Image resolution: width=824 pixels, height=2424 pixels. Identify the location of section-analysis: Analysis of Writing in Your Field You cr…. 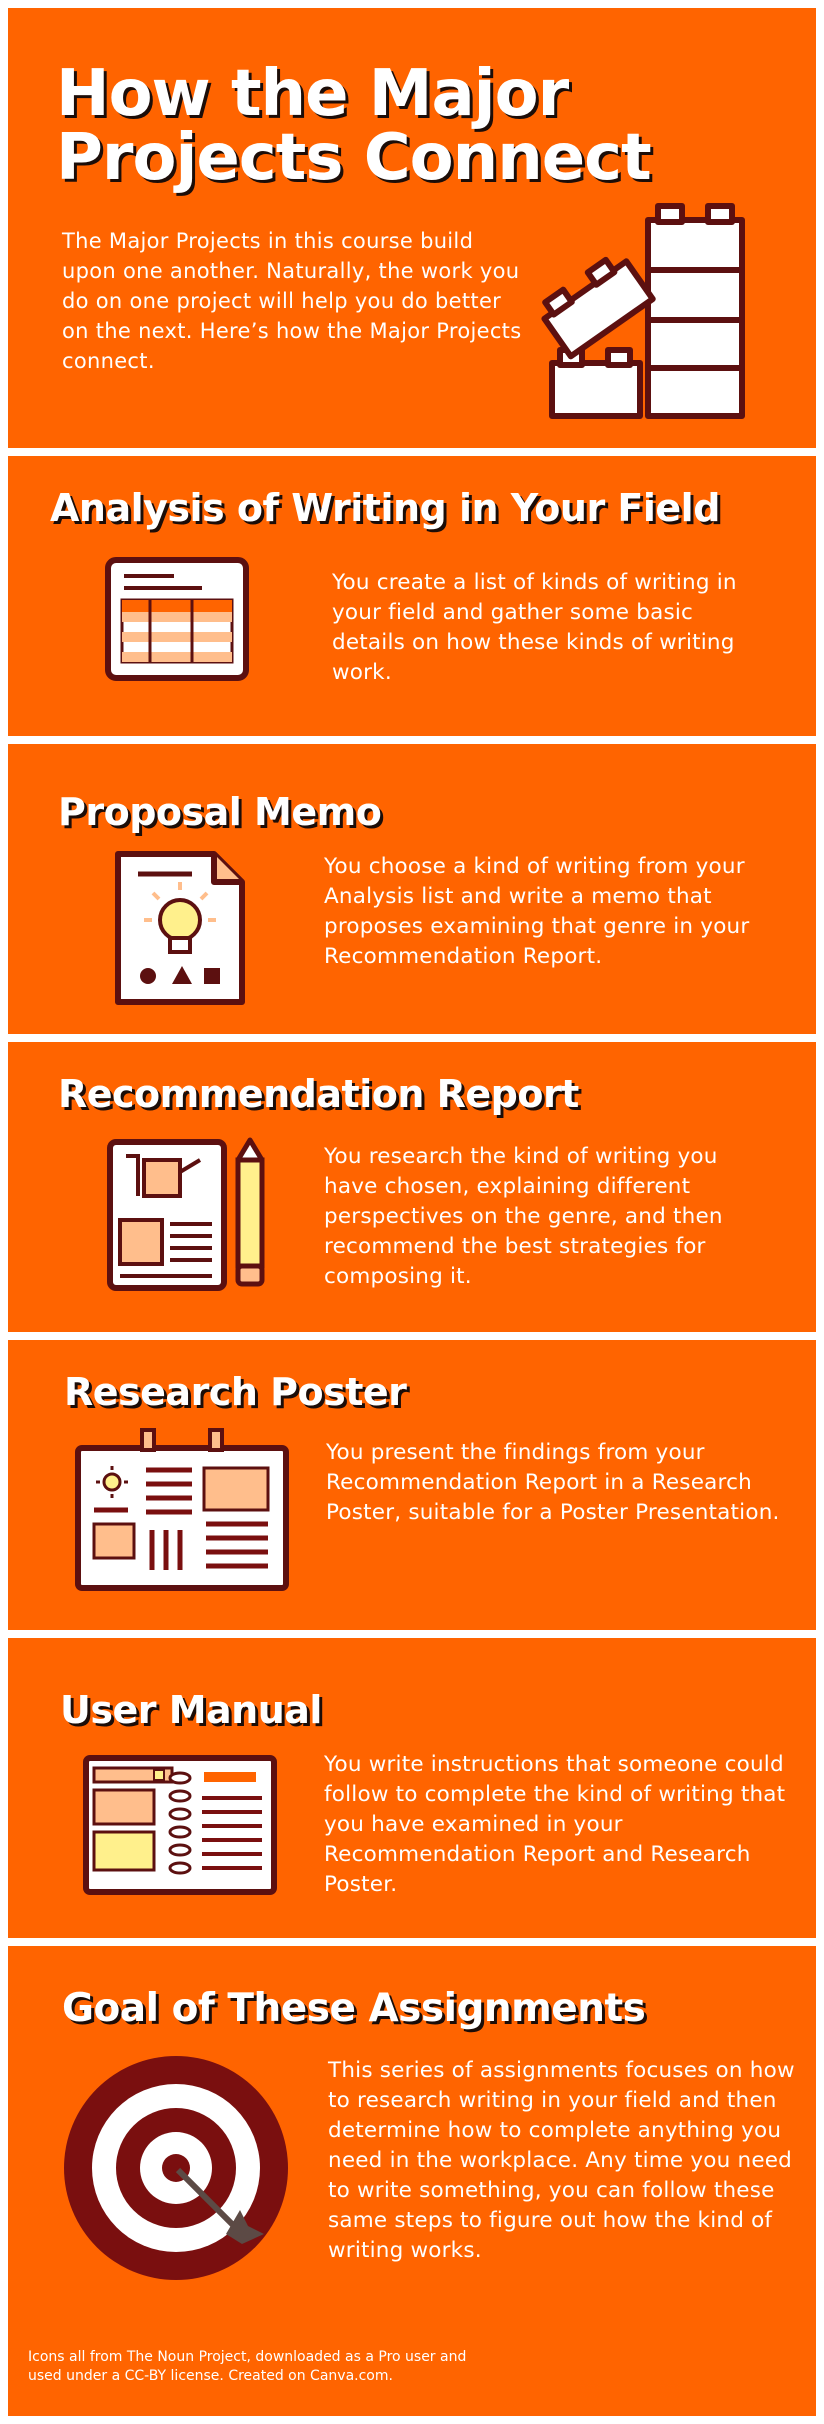
(412, 596).